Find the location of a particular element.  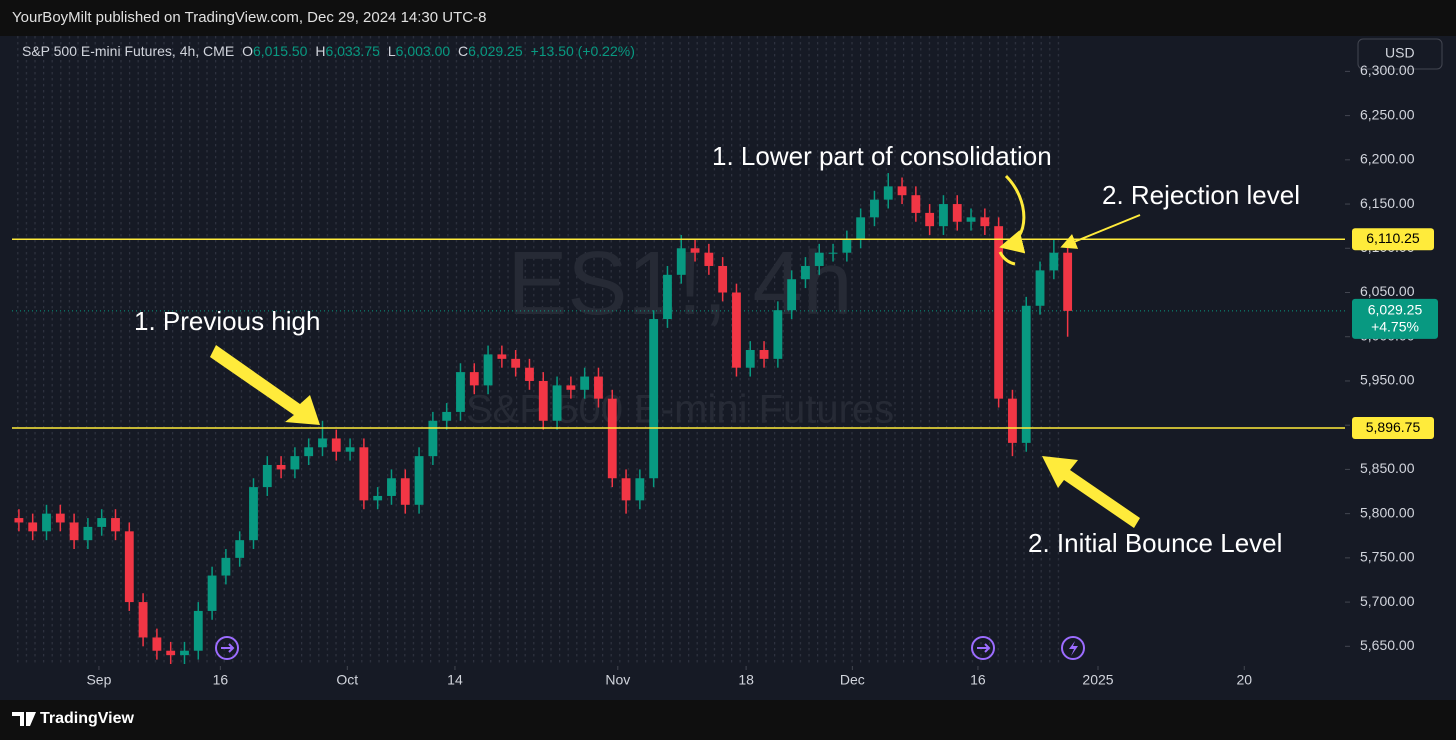

annotation: 2. Rejection level is located at coordinates (1201, 195).